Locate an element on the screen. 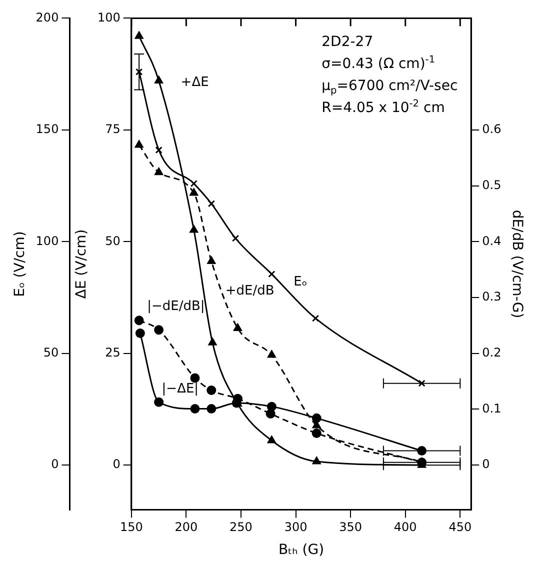  y-axis-title: Eₒ (V/cm) is located at coordinates (20, 264).